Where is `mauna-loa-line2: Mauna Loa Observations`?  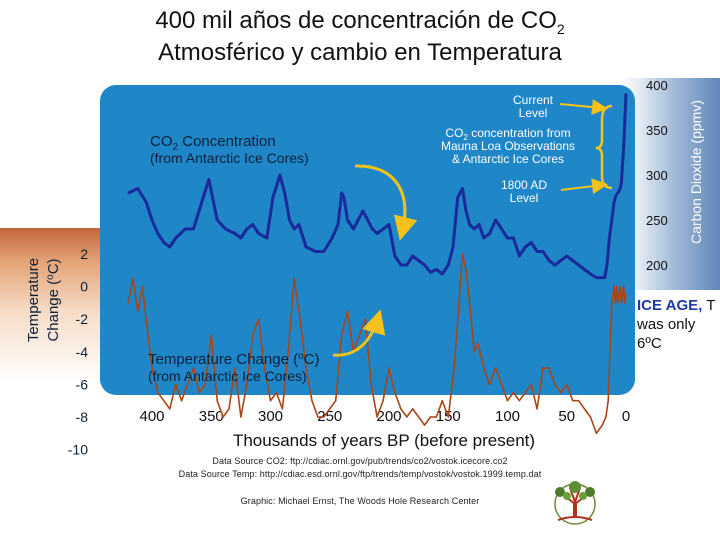
mauna-loa-line2: Mauna Loa Observations is located at coordinates (508, 146).